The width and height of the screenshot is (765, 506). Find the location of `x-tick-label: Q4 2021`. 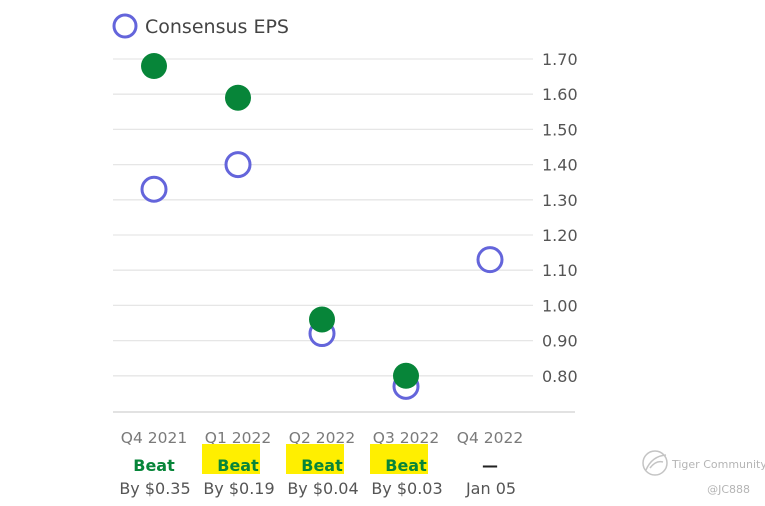

x-tick-label: Q4 2021 is located at coordinates (154, 438).